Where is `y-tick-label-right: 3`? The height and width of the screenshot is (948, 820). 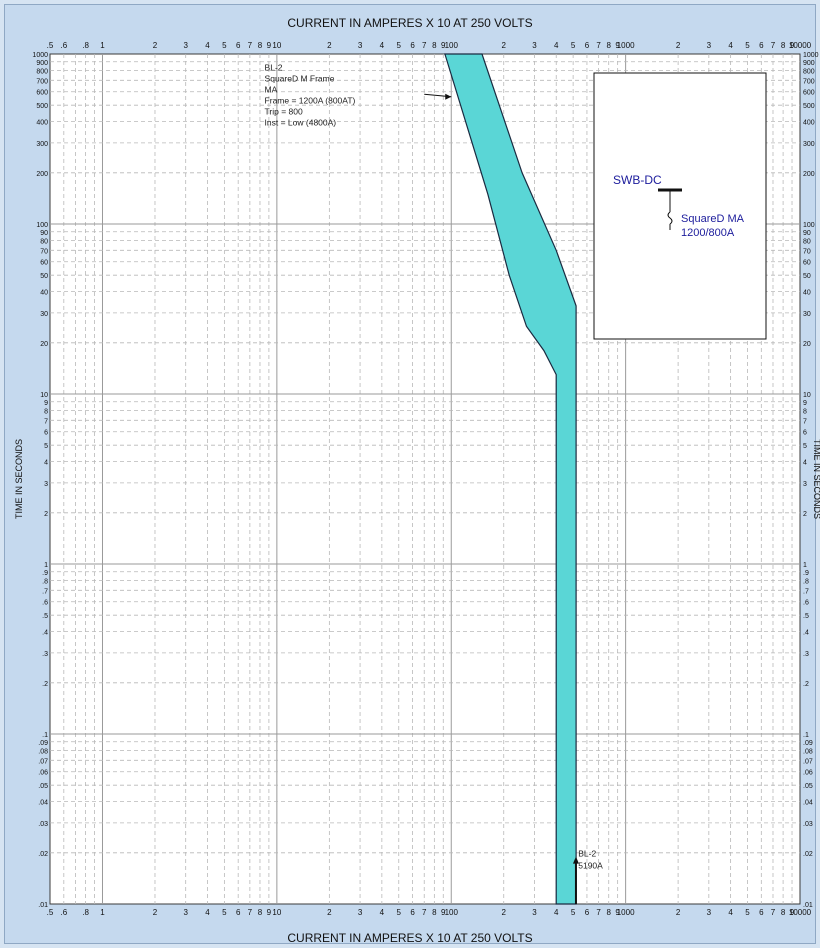 y-tick-label-right: 3 is located at coordinates (805, 484).